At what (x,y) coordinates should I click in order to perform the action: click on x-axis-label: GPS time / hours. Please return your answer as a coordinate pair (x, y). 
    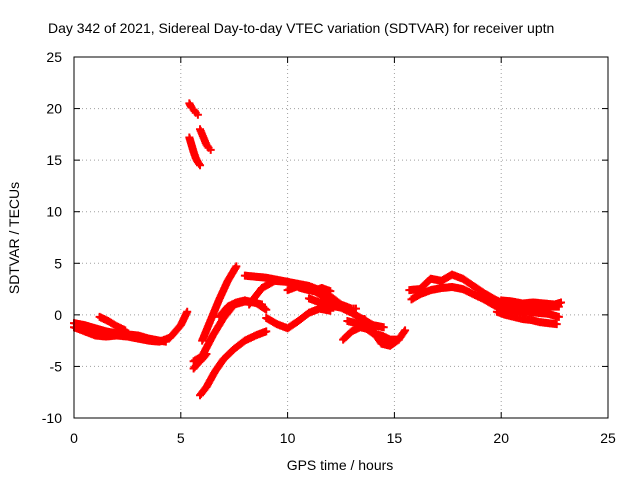
    Looking at the image, I should click on (340, 465).